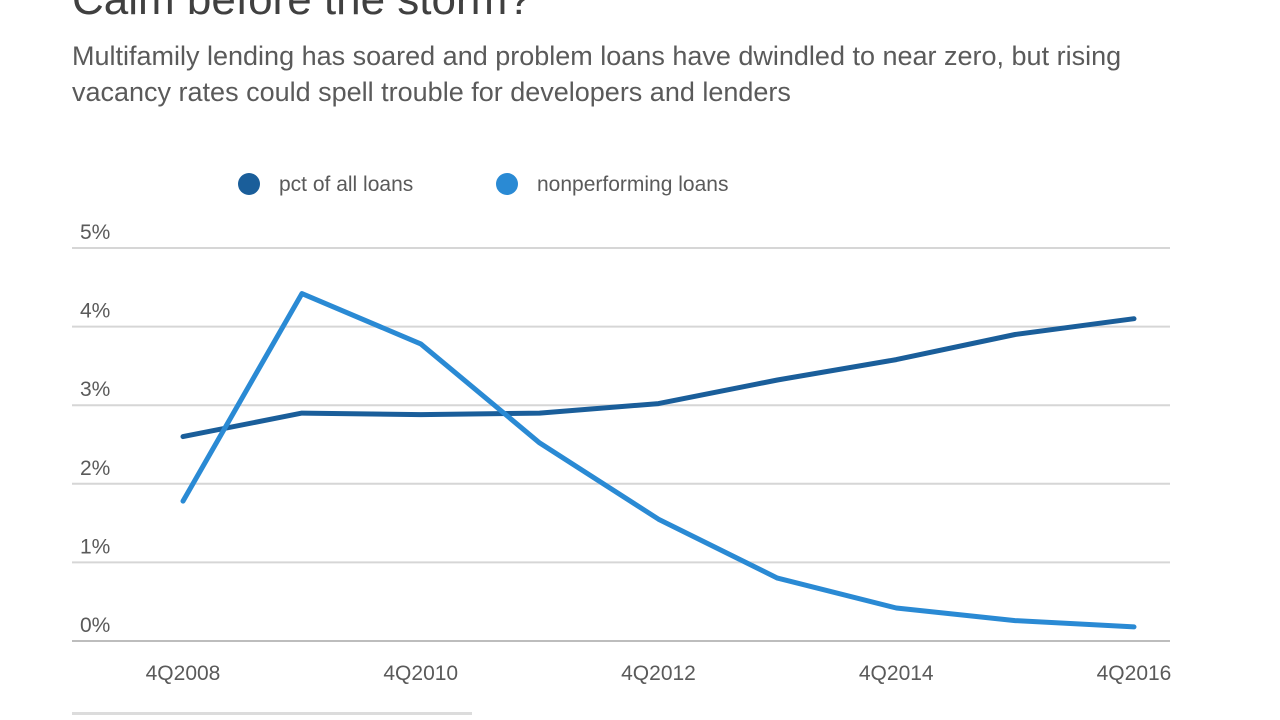 The image size is (1280, 720). I want to click on legend-label: nonperforming loans, so click(632, 184).